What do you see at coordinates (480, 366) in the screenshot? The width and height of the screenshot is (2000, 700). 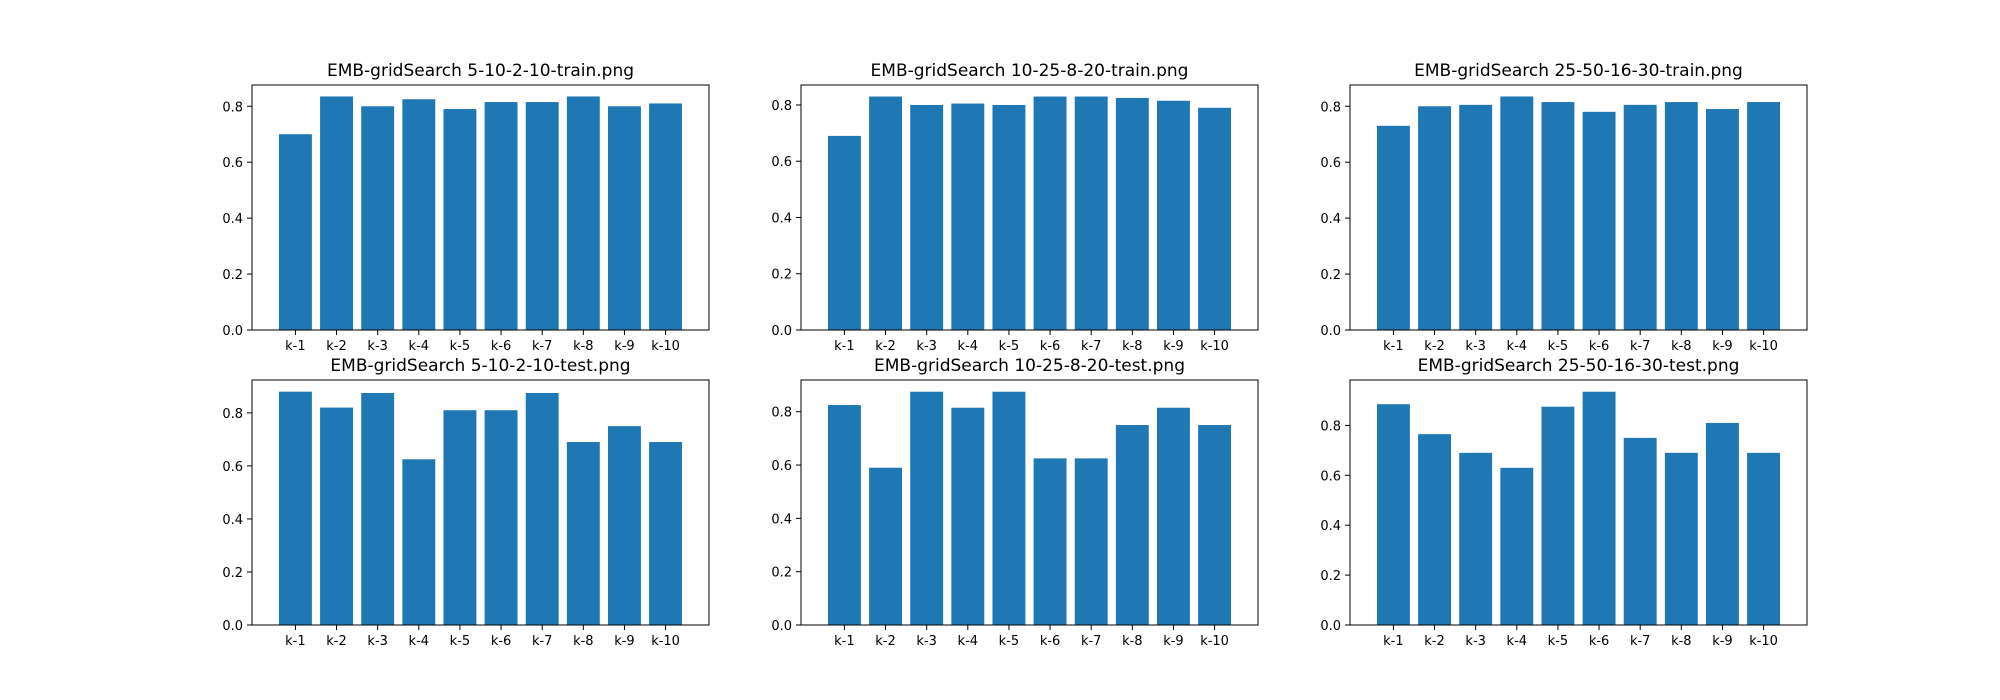 I see `chart-title: EMB-gridSearch 5-10-2-10-test.png` at bounding box center [480, 366].